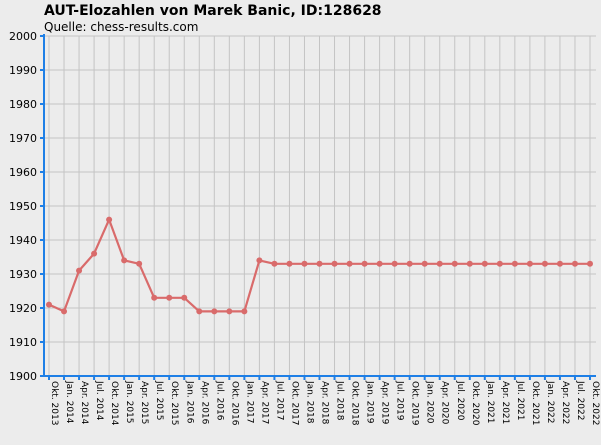 The height and width of the screenshot is (445, 601). Describe the element at coordinates (23, 138) in the screenshot. I see `y-tick-label: 1970` at that location.